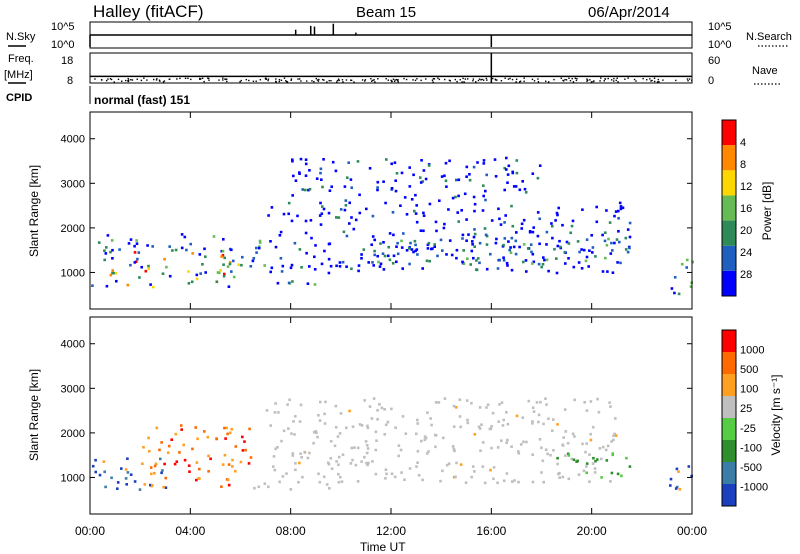 This screenshot has height=554, width=800. I want to click on colorbar-tick-label: -500, so click(751, 468).